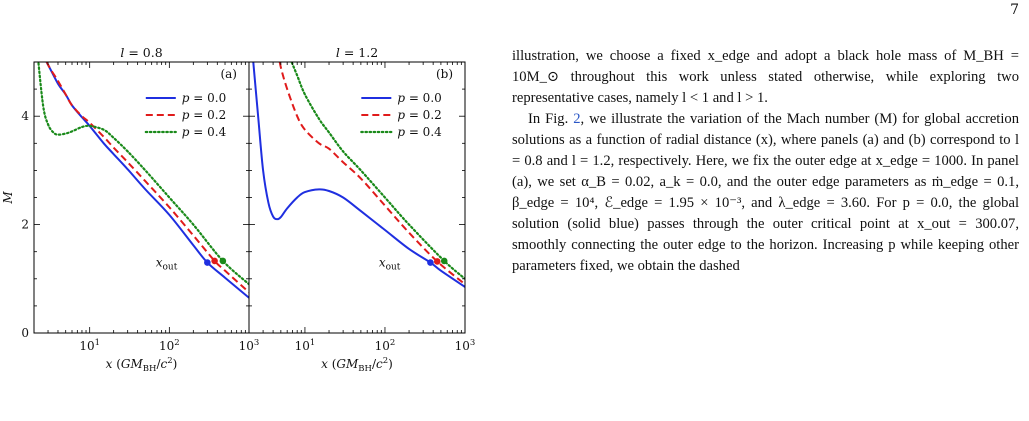 This screenshot has width=1029, height=421. I want to click on page-number: 7, so click(1014, 10).